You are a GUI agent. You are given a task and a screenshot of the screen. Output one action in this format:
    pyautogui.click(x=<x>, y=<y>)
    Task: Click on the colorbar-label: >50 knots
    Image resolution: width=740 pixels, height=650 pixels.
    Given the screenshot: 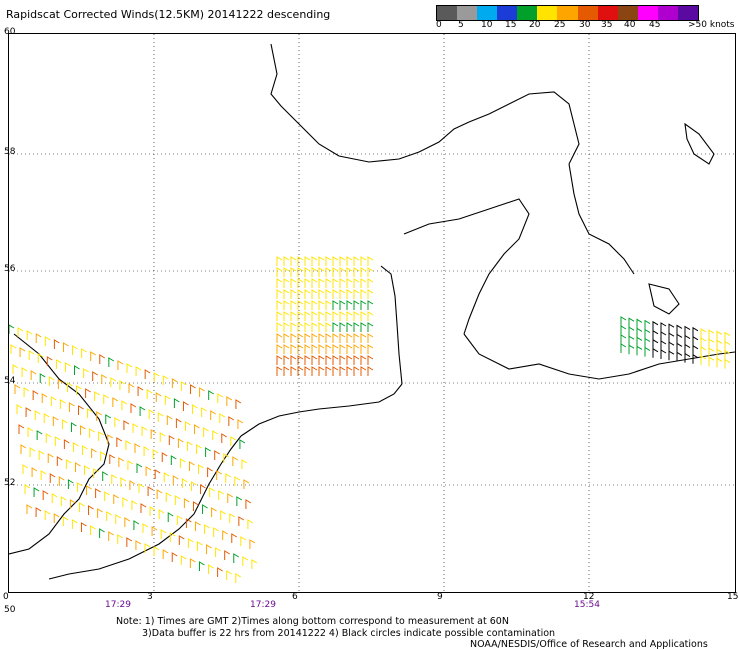 What is the action you would take?
    pyautogui.click(x=711, y=25)
    